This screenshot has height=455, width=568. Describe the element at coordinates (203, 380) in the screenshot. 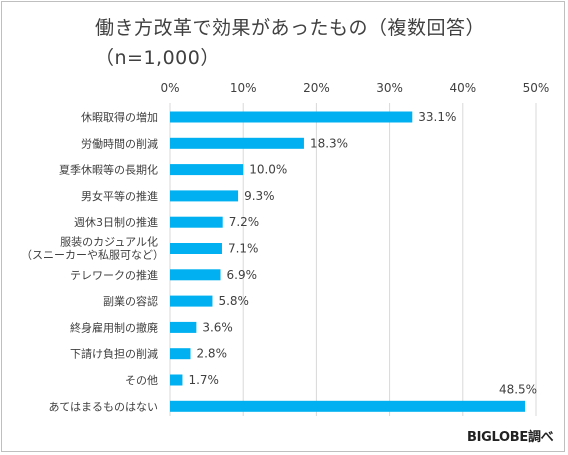

I see `value-label-10: 1.7%` at that location.